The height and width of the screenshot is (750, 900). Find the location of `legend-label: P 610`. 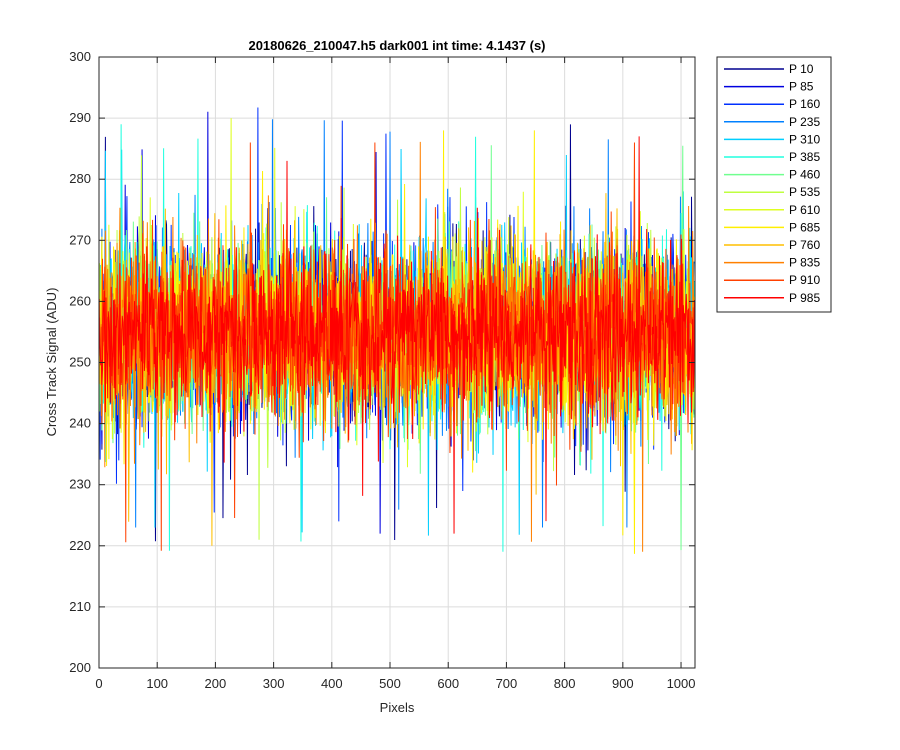

legend-label: P 610 is located at coordinates (804, 210).